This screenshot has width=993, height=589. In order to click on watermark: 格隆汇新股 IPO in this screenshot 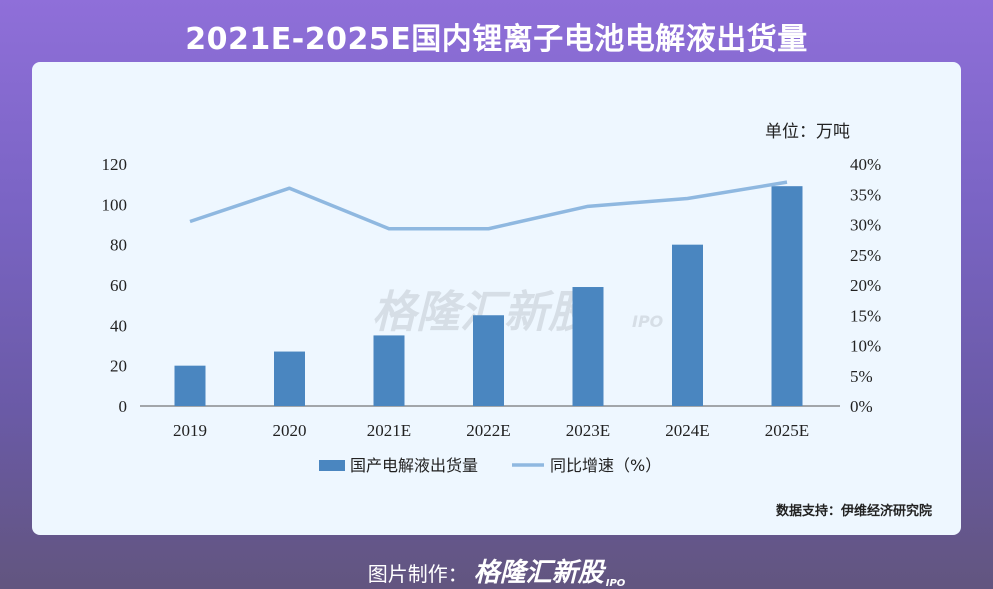, I will do `click(518, 312)`.